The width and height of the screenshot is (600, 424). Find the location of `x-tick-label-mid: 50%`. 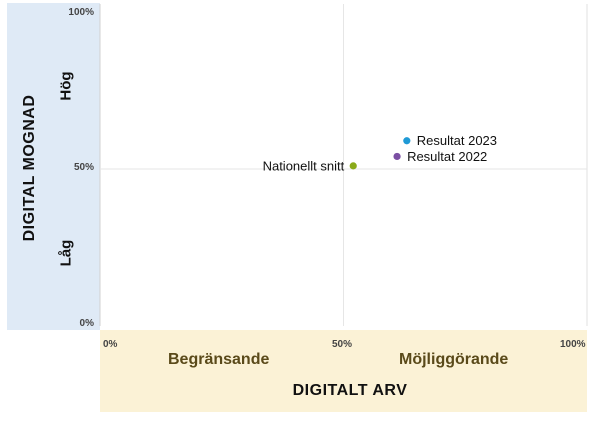

x-tick-label-mid: 50% is located at coordinates (342, 344).